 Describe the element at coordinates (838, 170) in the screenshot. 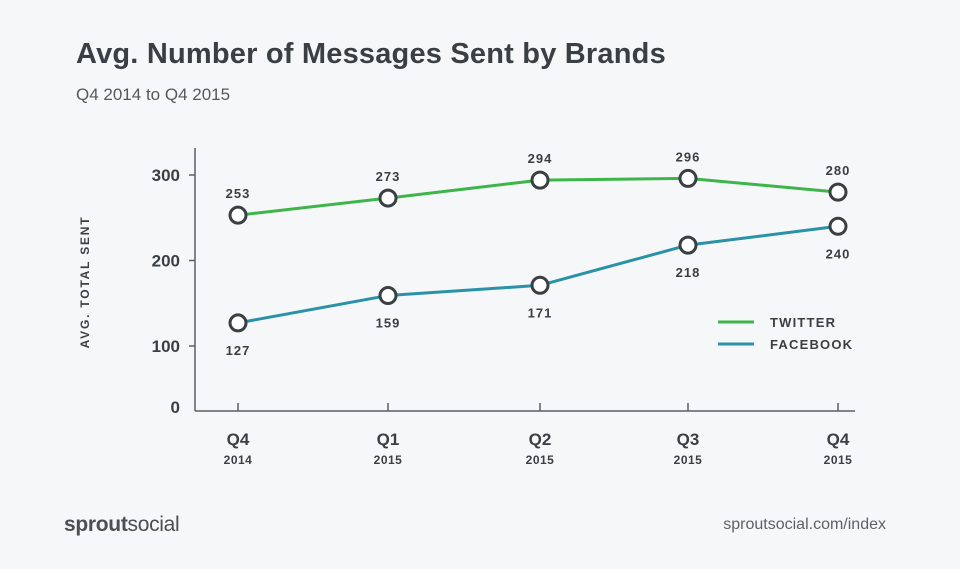

I see `twitter-data-label: 280` at that location.